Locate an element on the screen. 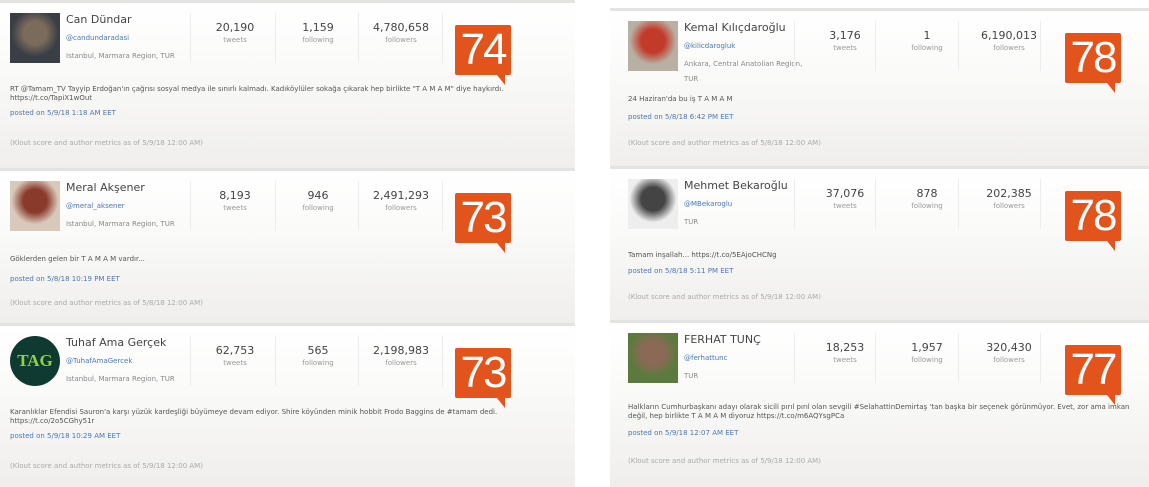  posted-link: posted on 5/9/18 10:29 AM EET is located at coordinates (65, 436).